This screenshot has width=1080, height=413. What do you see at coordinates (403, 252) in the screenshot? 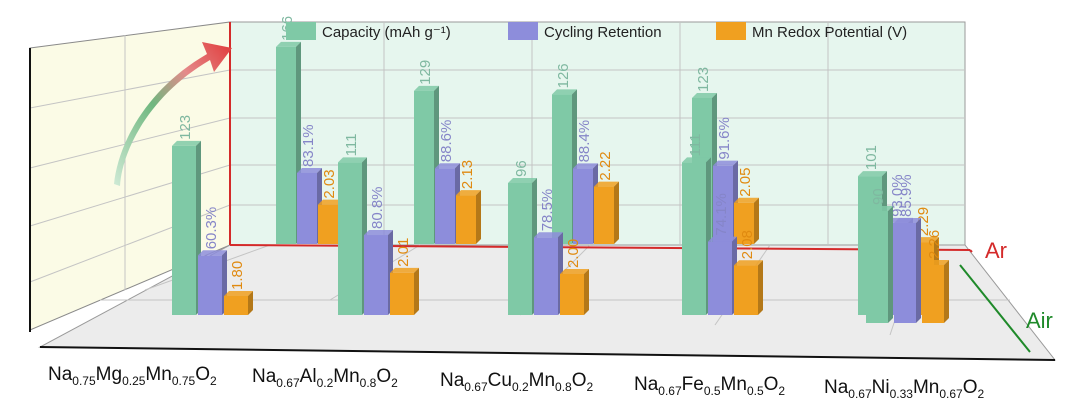
I see `air-label-potential-1: 2.01` at bounding box center [403, 252].